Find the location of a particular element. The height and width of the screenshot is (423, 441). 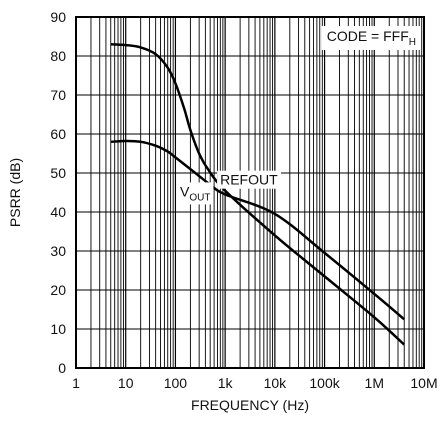

series-label-vout: VOUT is located at coordinates (195, 193).